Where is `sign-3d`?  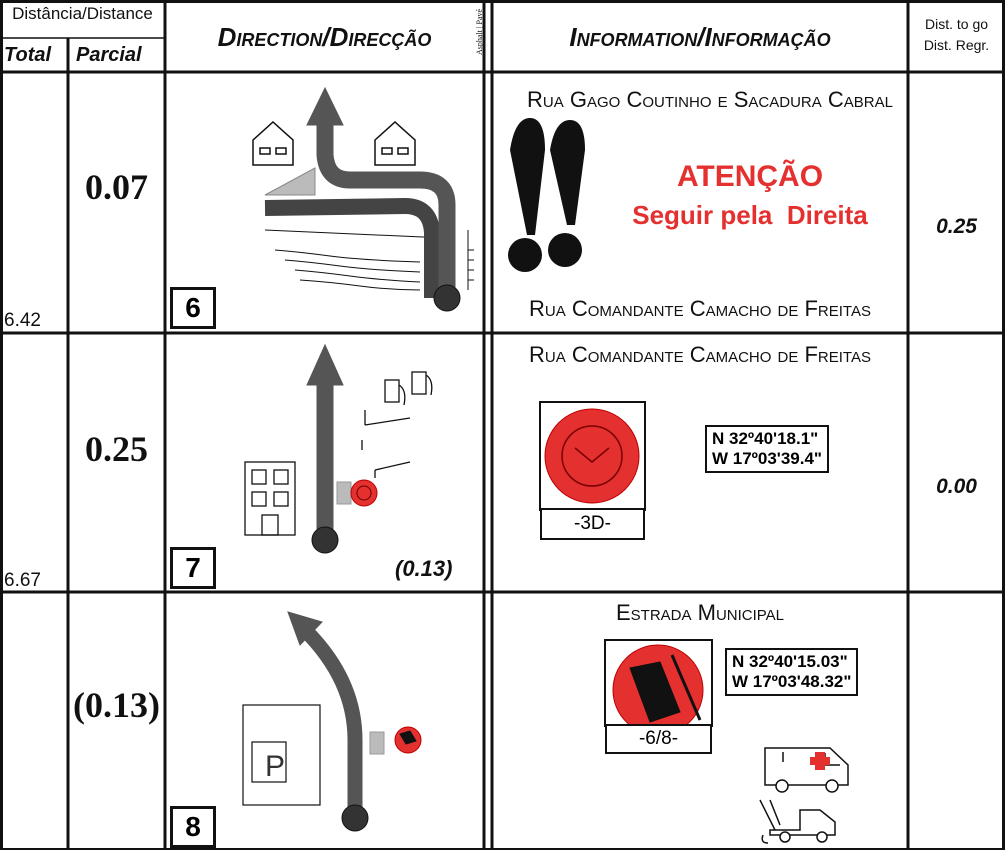 sign-3d is located at coordinates (592, 456).